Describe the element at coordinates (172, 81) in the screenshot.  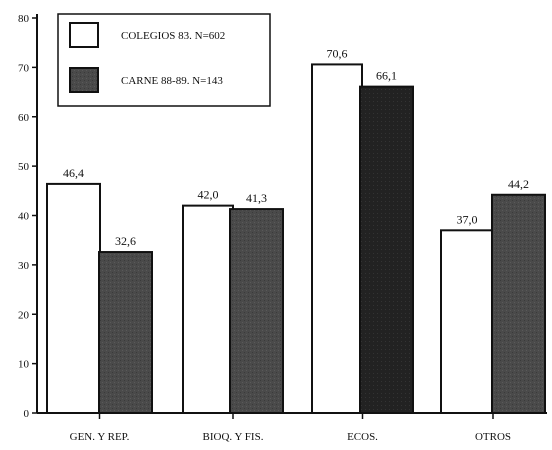
I see `legend-label-carne: CARNE 88-89. N=143` at that location.